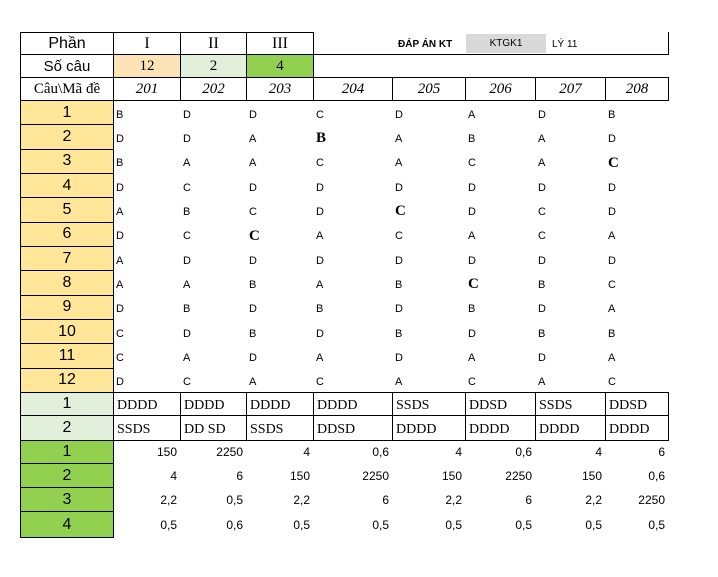 The width and height of the screenshot is (718, 577). What do you see at coordinates (67, 452) in the screenshot?
I see `question-number: 1` at bounding box center [67, 452].